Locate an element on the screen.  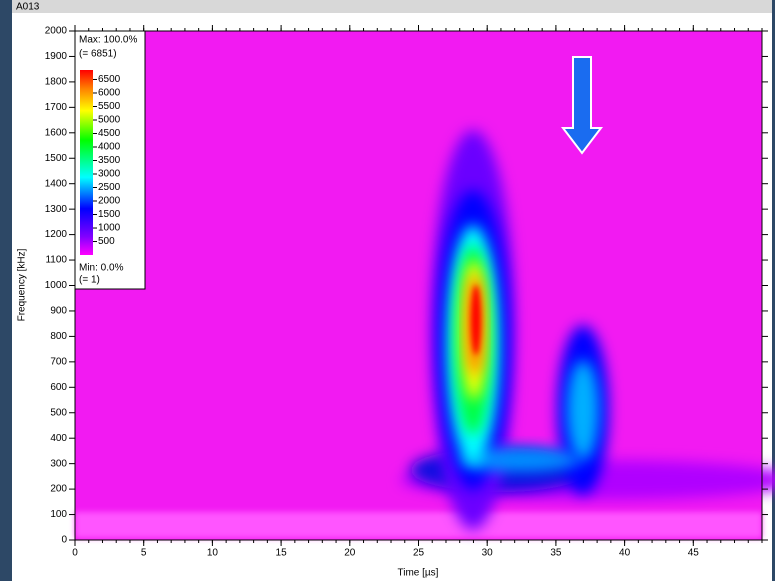
y-tick-label: 800 is located at coordinates (58, 336).